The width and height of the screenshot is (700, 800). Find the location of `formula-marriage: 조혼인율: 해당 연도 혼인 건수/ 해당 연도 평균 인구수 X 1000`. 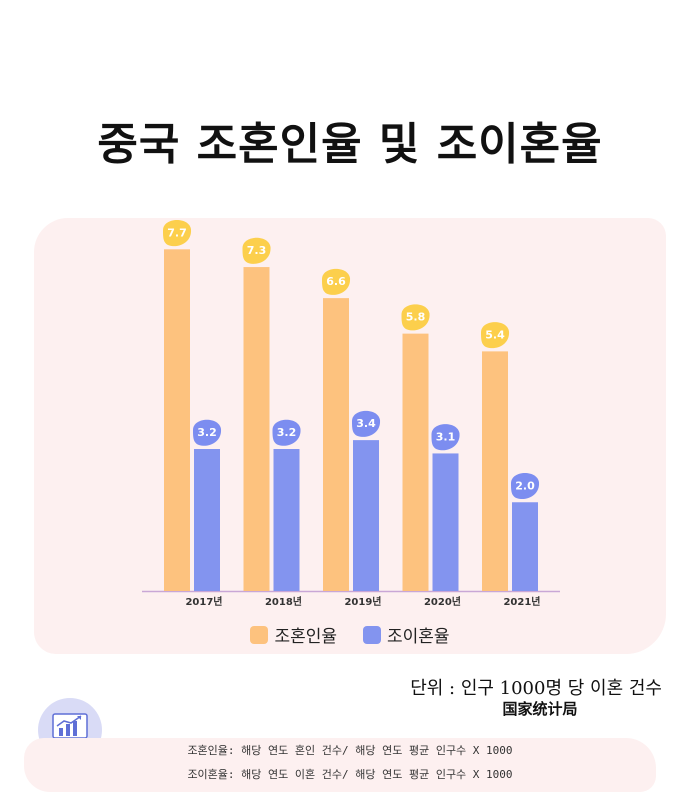

formula-marriage: 조혼인율: 해당 연도 혼인 건수/ 해당 연도 평균 인구수 X 1000 is located at coordinates (350, 750).